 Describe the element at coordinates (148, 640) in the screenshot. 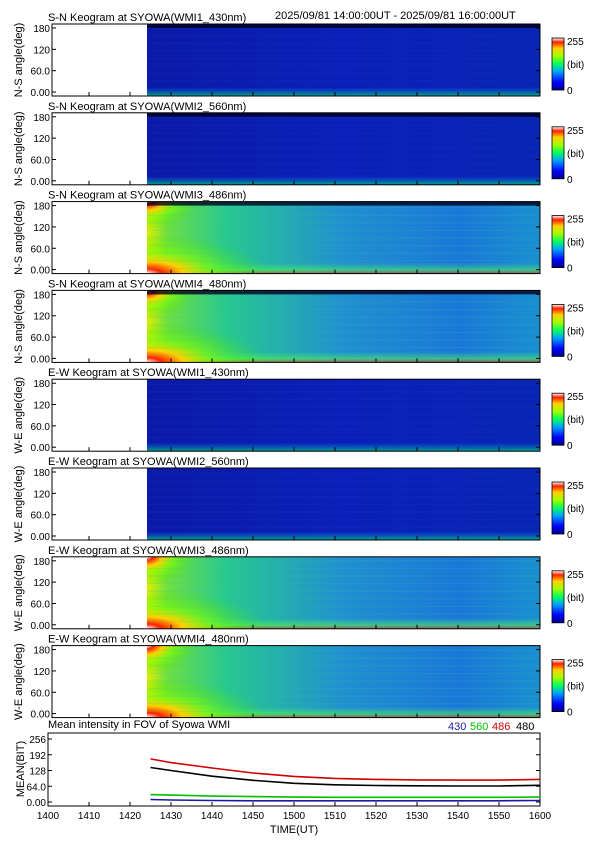

I see `keogram-title: E-W Keogram at SYOWA(WMI4_480nm)` at that location.